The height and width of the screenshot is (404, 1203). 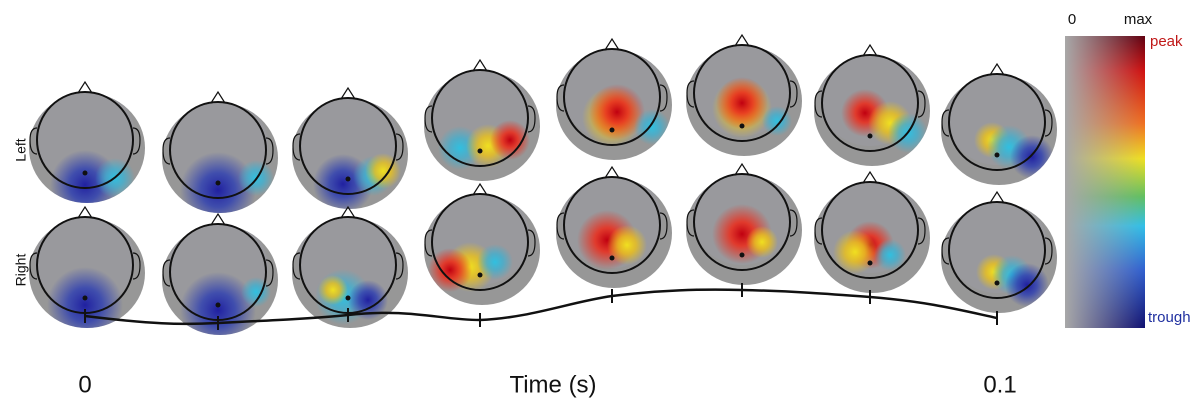 What do you see at coordinates (21, 149) in the screenshot?
I see `row-label: Left` at bounding box center [21, 149].